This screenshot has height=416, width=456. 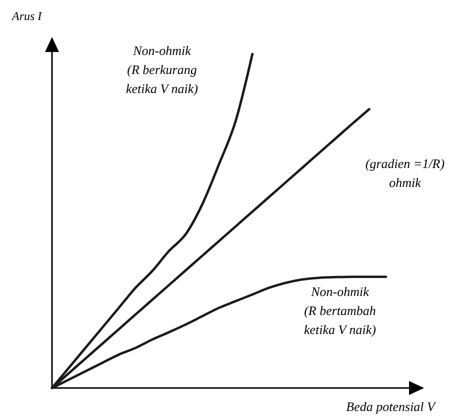 What do you see at coordinates (392, 406) in the screenshot?
I see `x-axis-title: Beda potensial V` at bounding box center [392, 406].